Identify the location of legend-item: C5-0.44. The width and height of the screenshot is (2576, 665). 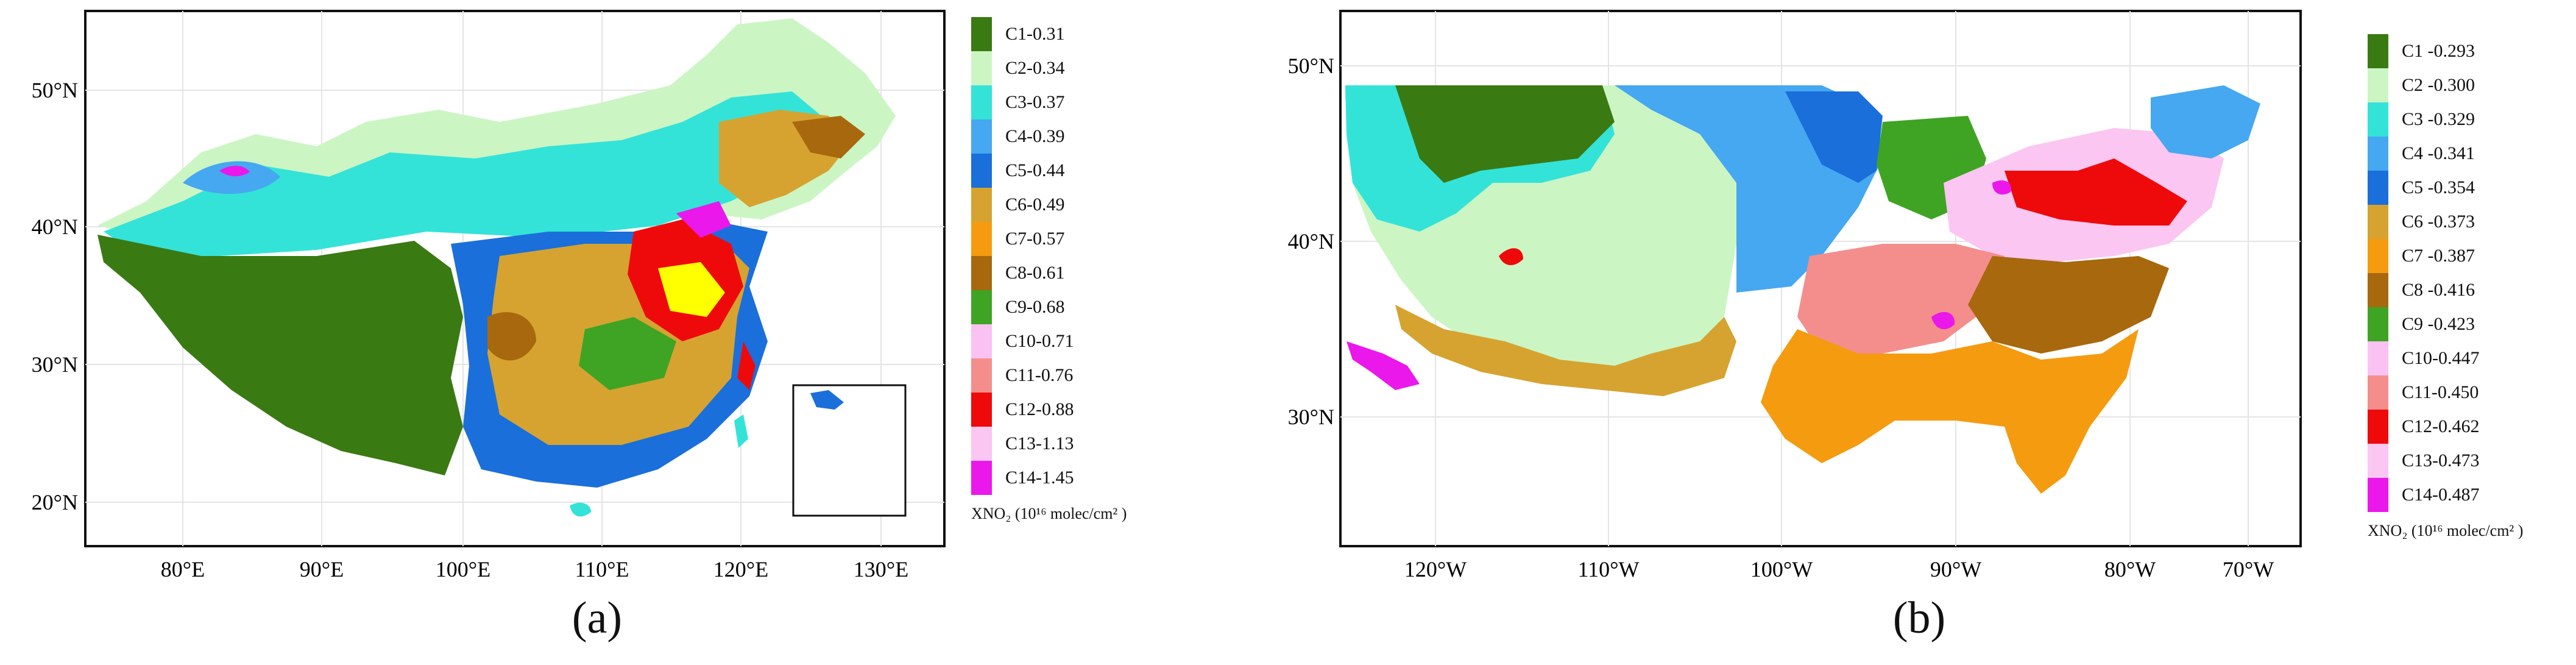
(1018, 171).